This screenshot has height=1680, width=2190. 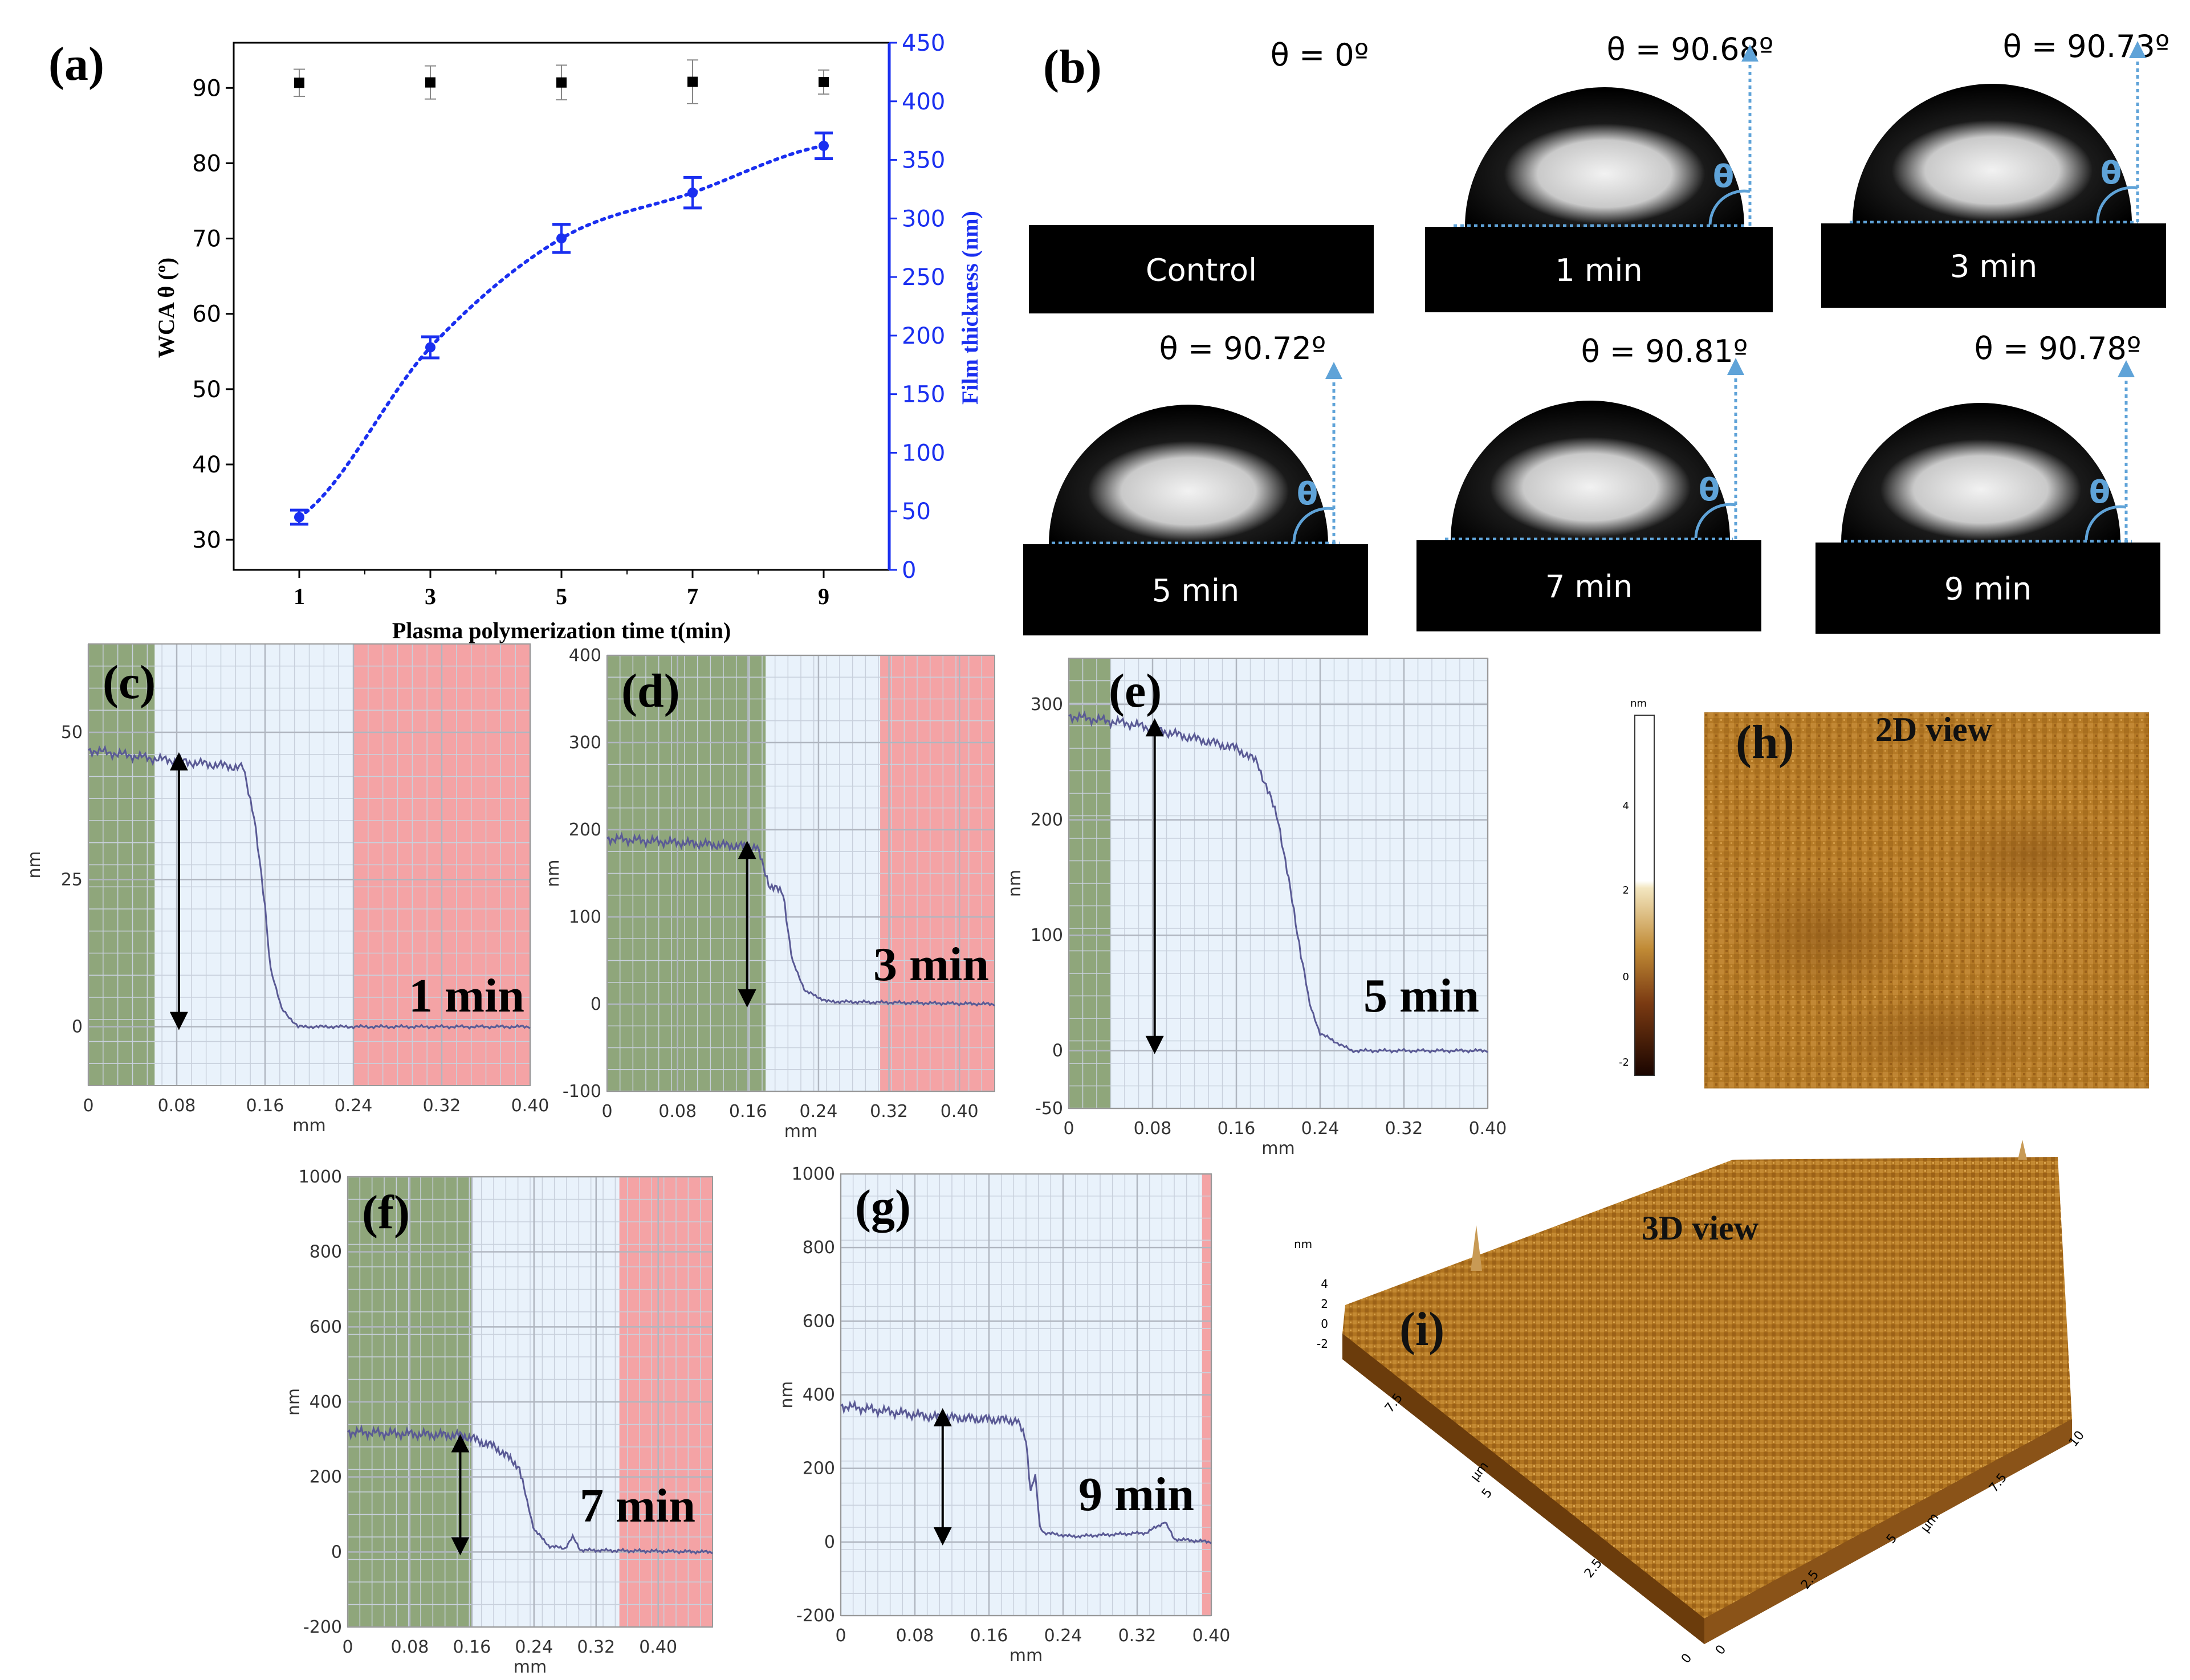 What do you see at coordinates (1047, 705) in the screenshot?
I see `ytick-label: 300` at bounding box center [1047, 705].